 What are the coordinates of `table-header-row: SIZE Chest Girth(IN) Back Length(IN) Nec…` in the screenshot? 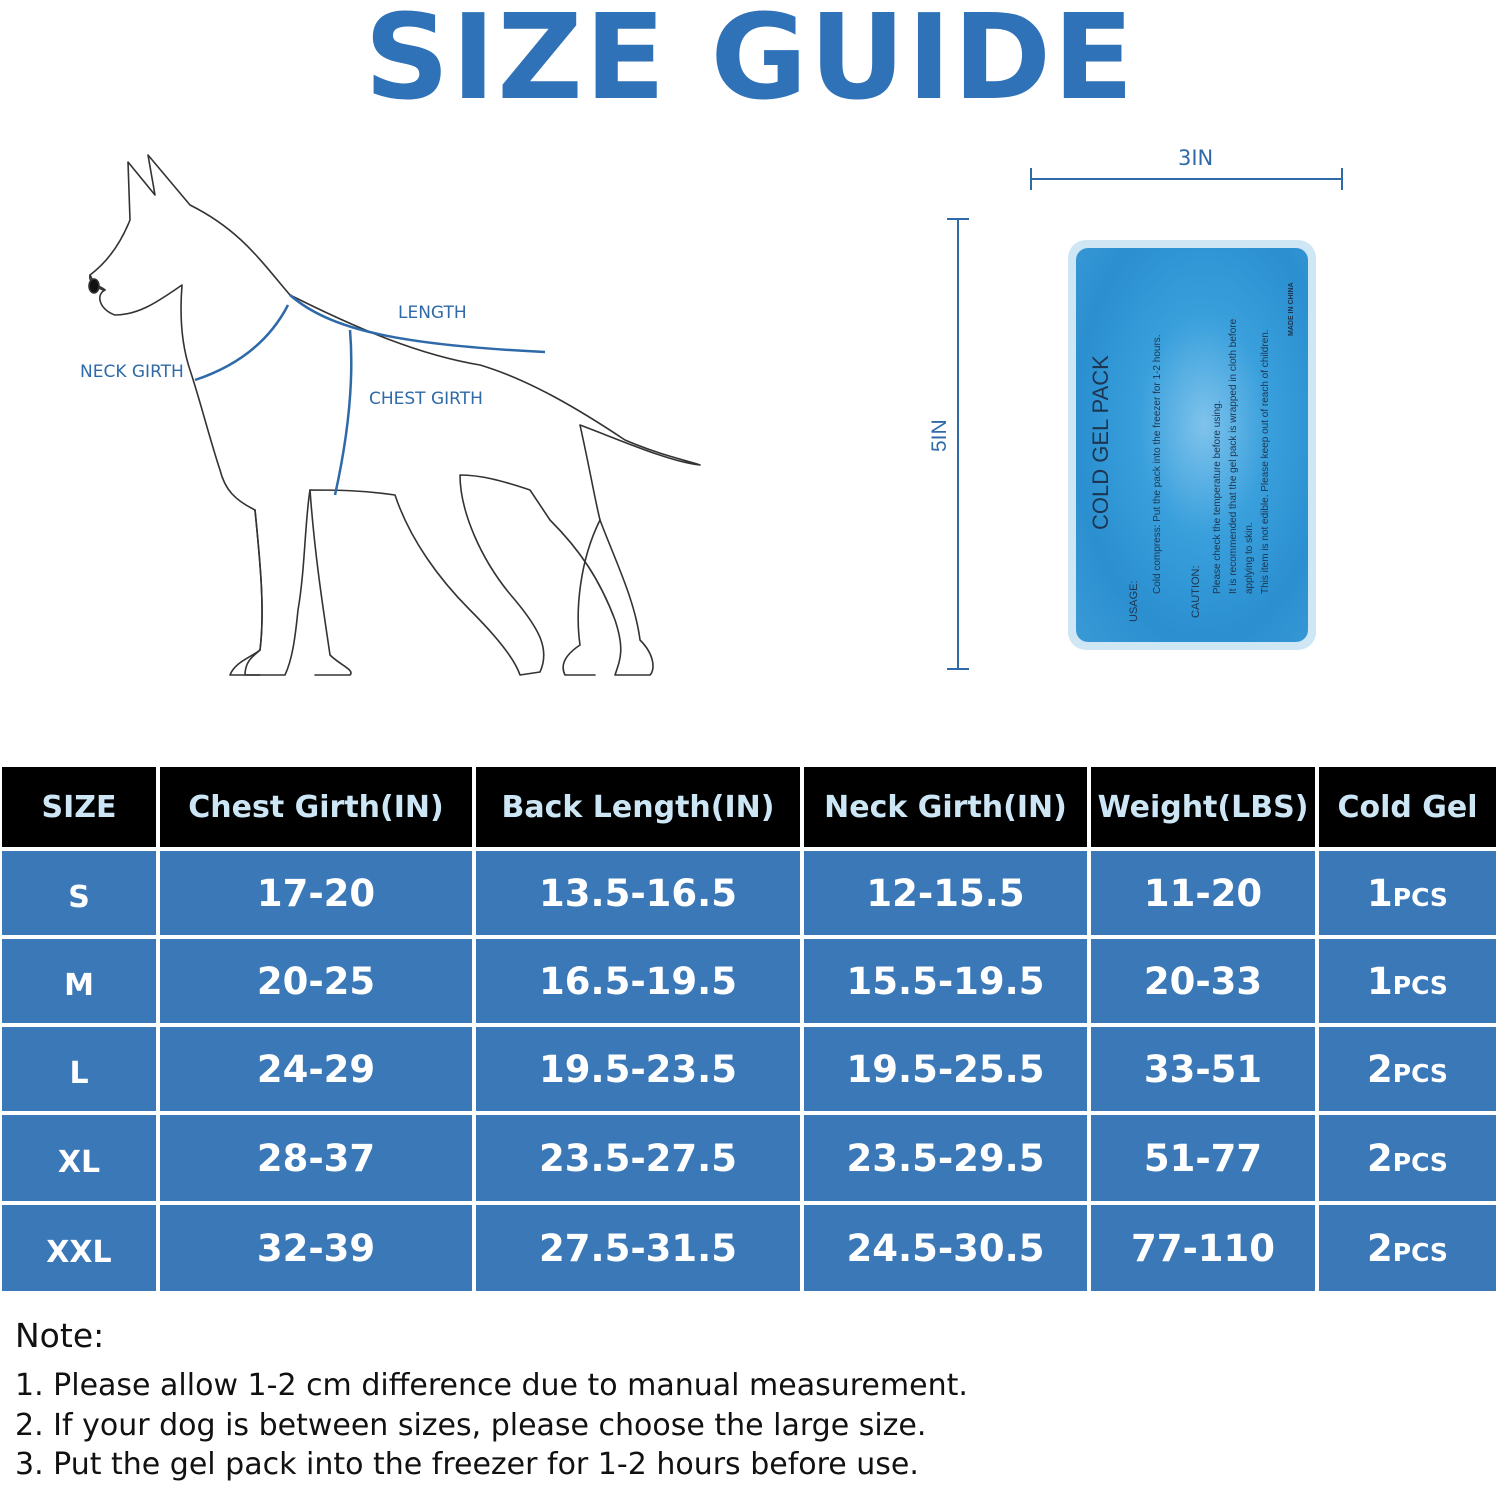 It's located at (749, 807).